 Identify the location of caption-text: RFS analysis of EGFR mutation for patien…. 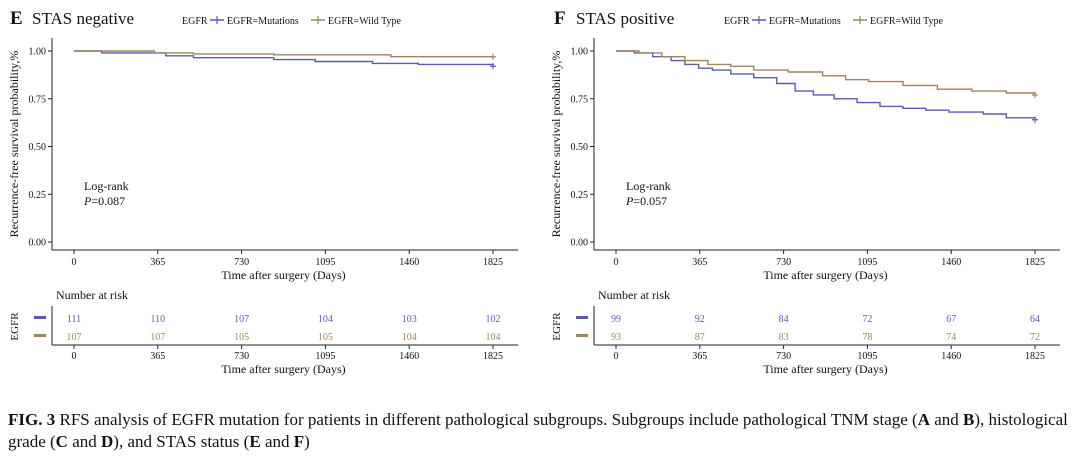
(486, 419).